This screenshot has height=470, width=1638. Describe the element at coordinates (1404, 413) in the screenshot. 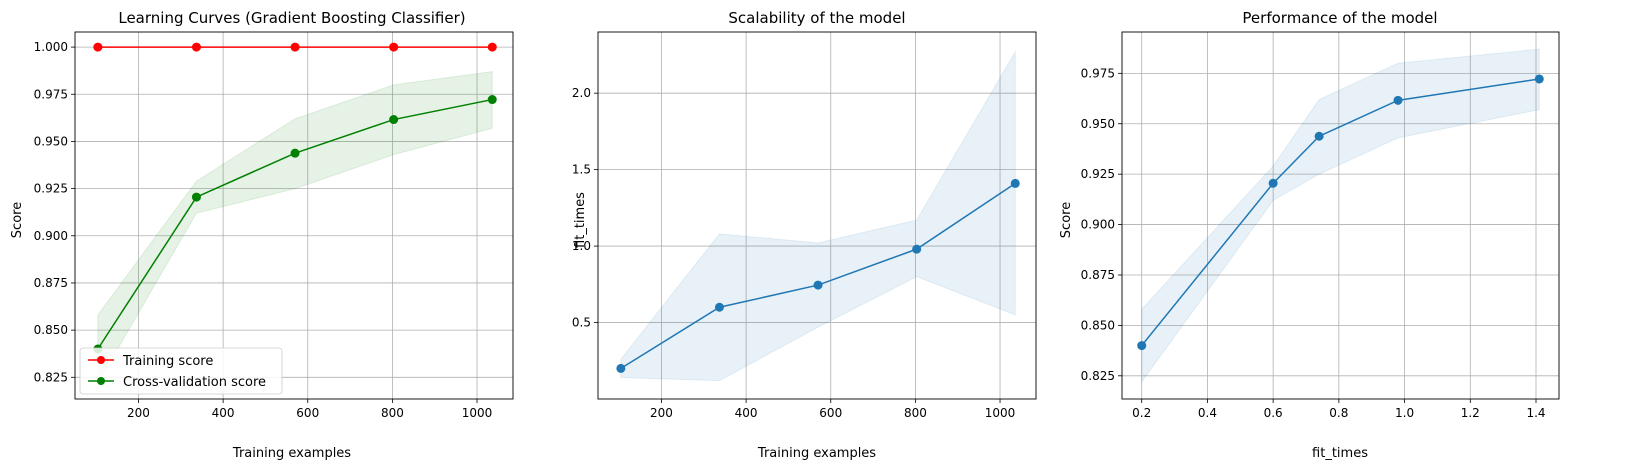

I see `x-tick-label: 1.0` at that location.